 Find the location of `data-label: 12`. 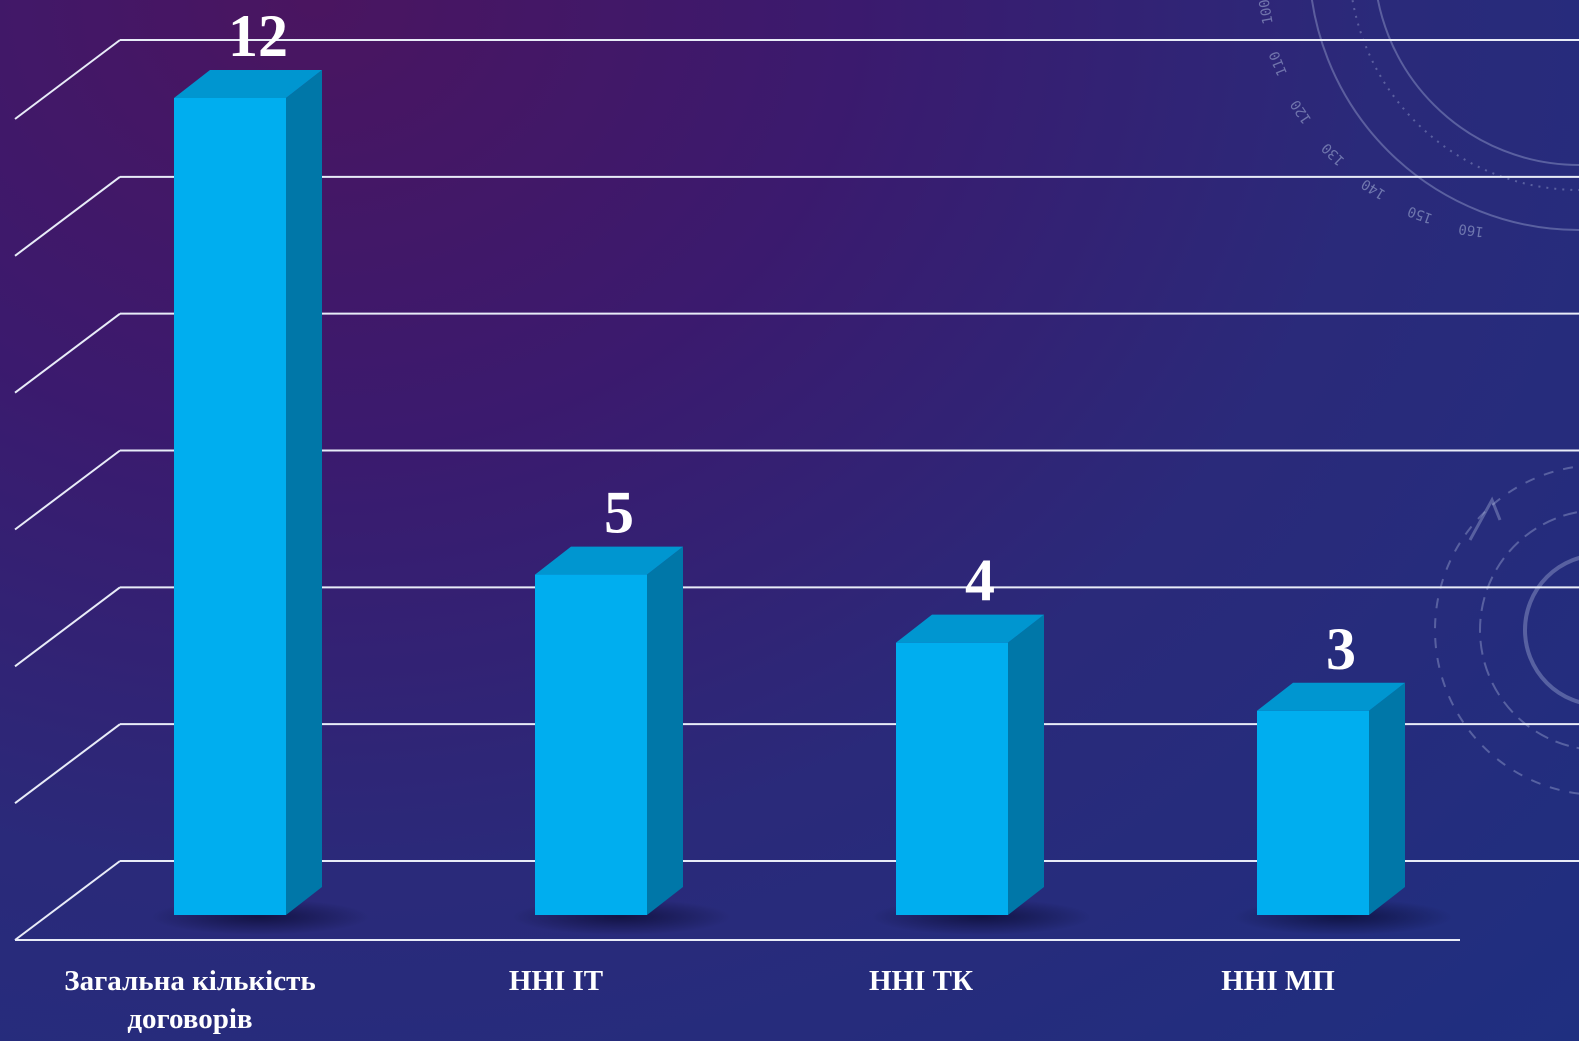

data-label: 12 is located at coordinates (258, 36).